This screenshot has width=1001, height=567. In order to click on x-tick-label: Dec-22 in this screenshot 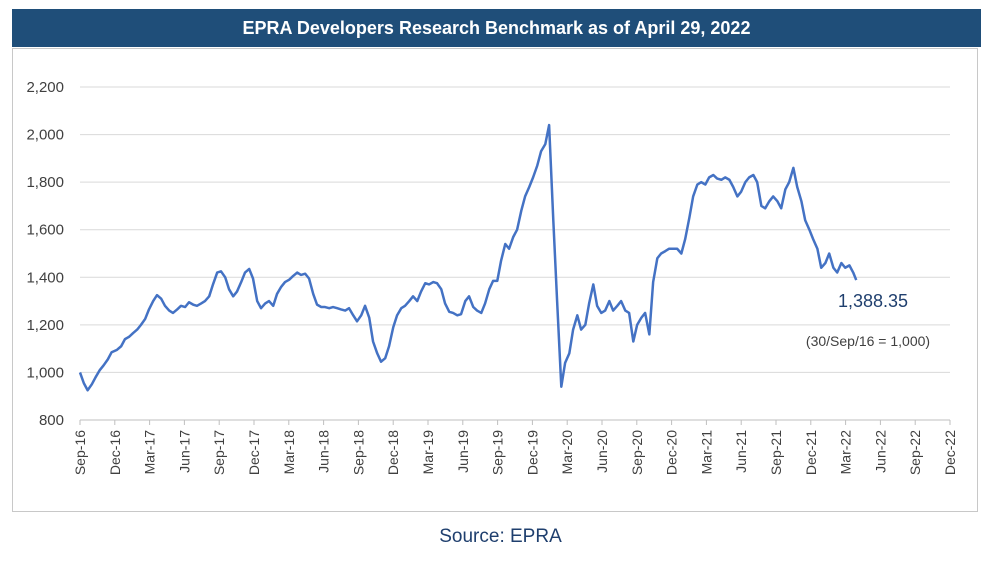, I will do `click(950, 452)`.